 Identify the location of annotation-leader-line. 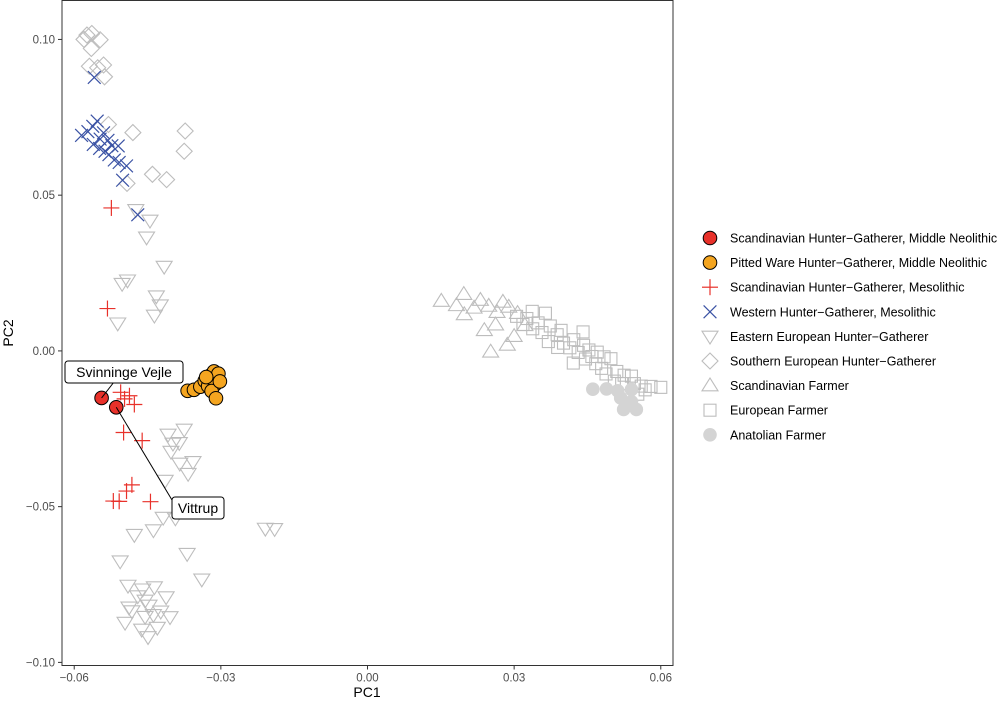
(108, 390).